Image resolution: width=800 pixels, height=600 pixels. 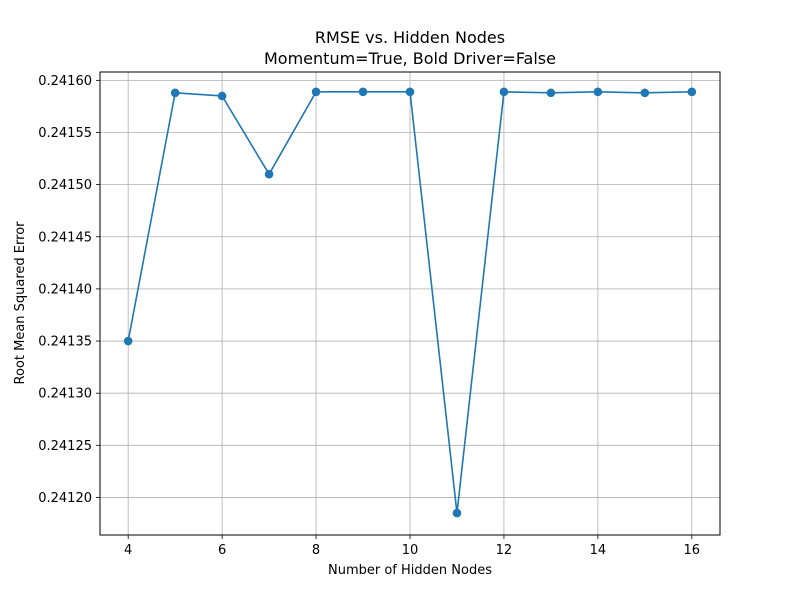 I want to click on chart-title-line1: RMSE vs. Hidden Nodes, so click(x=410, y=37).